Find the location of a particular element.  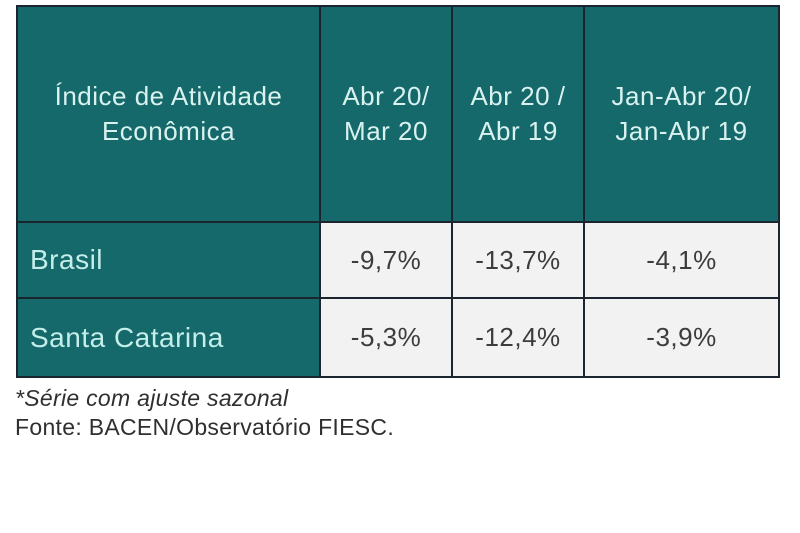

value-sc-abr20-mar20: -5,3% is located at coordinates (386, 337).